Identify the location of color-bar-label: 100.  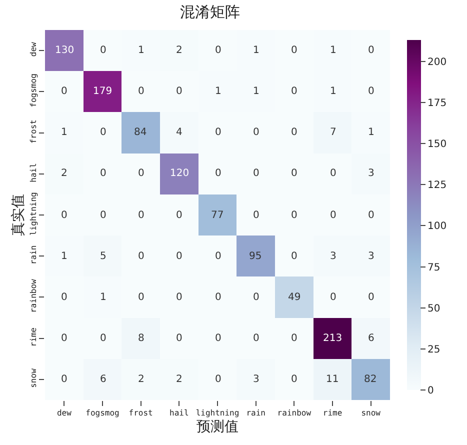
(437, 226).